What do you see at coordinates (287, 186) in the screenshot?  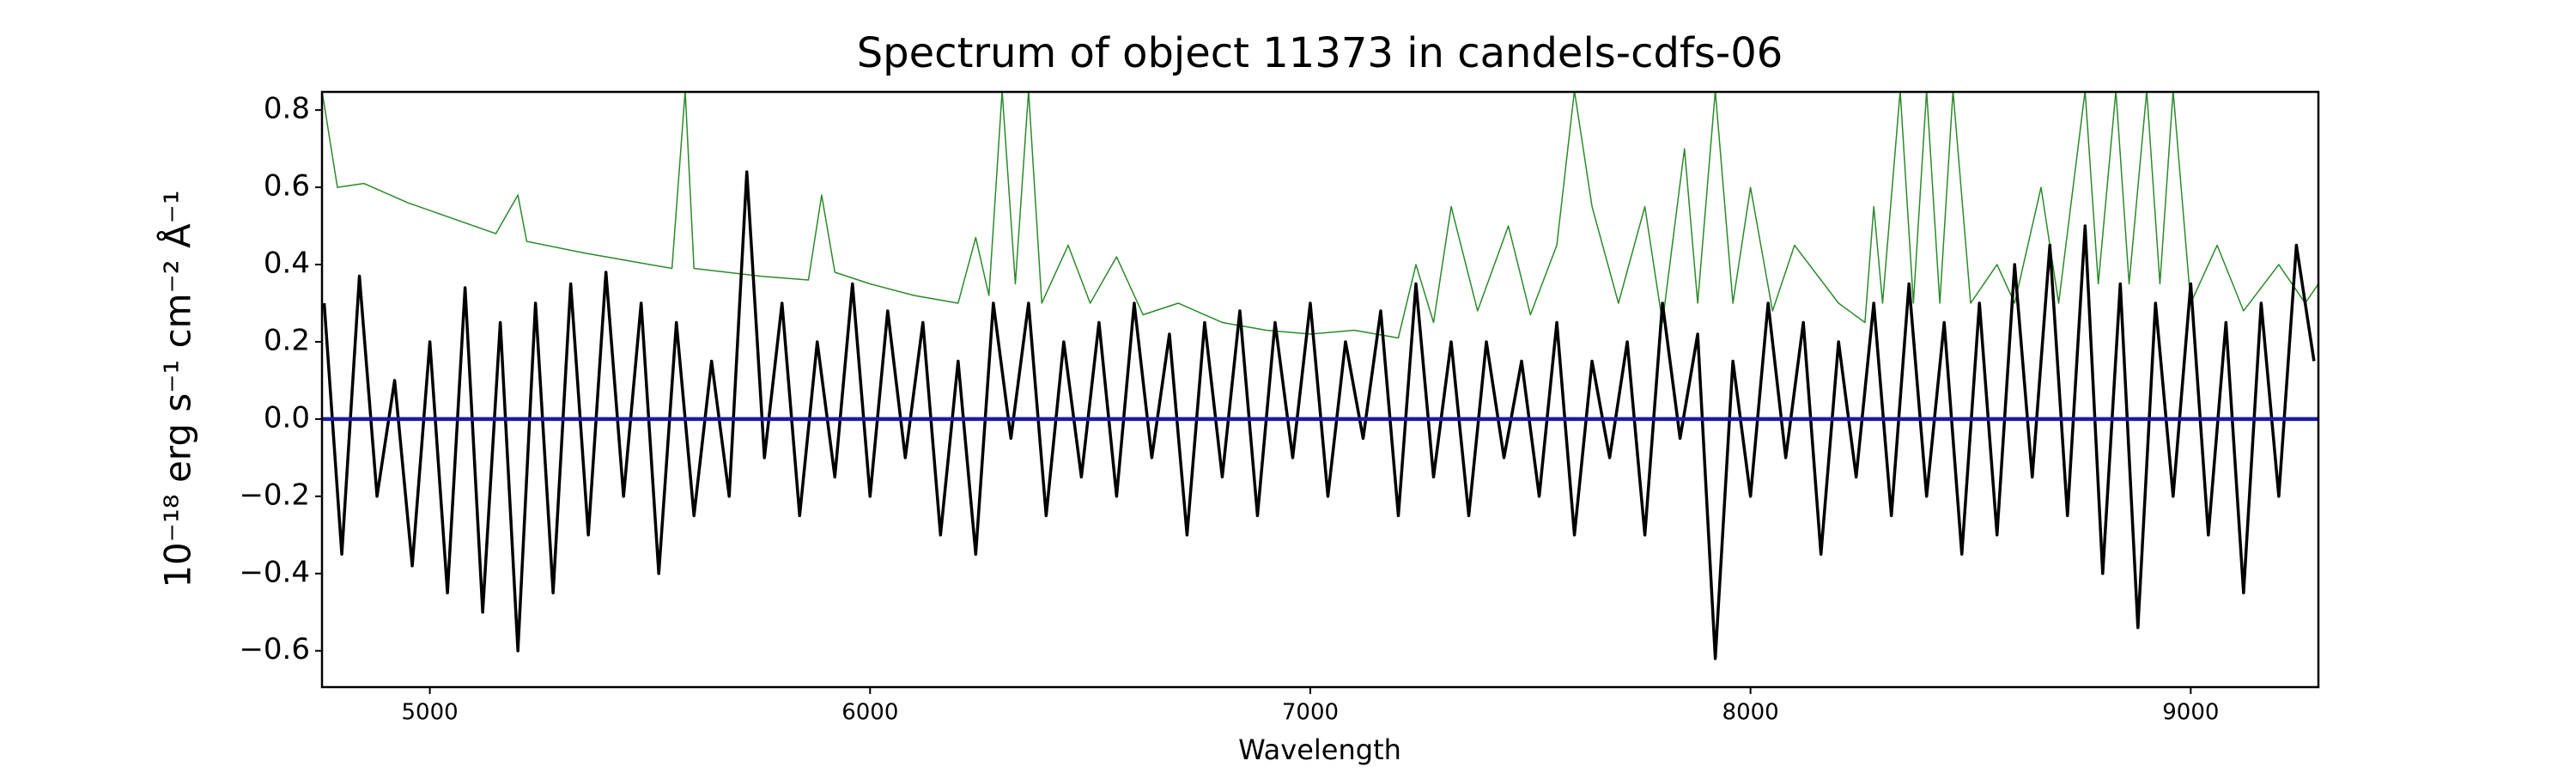 I see `y-tick-label: 0.6` at bounding box center [287, 186].